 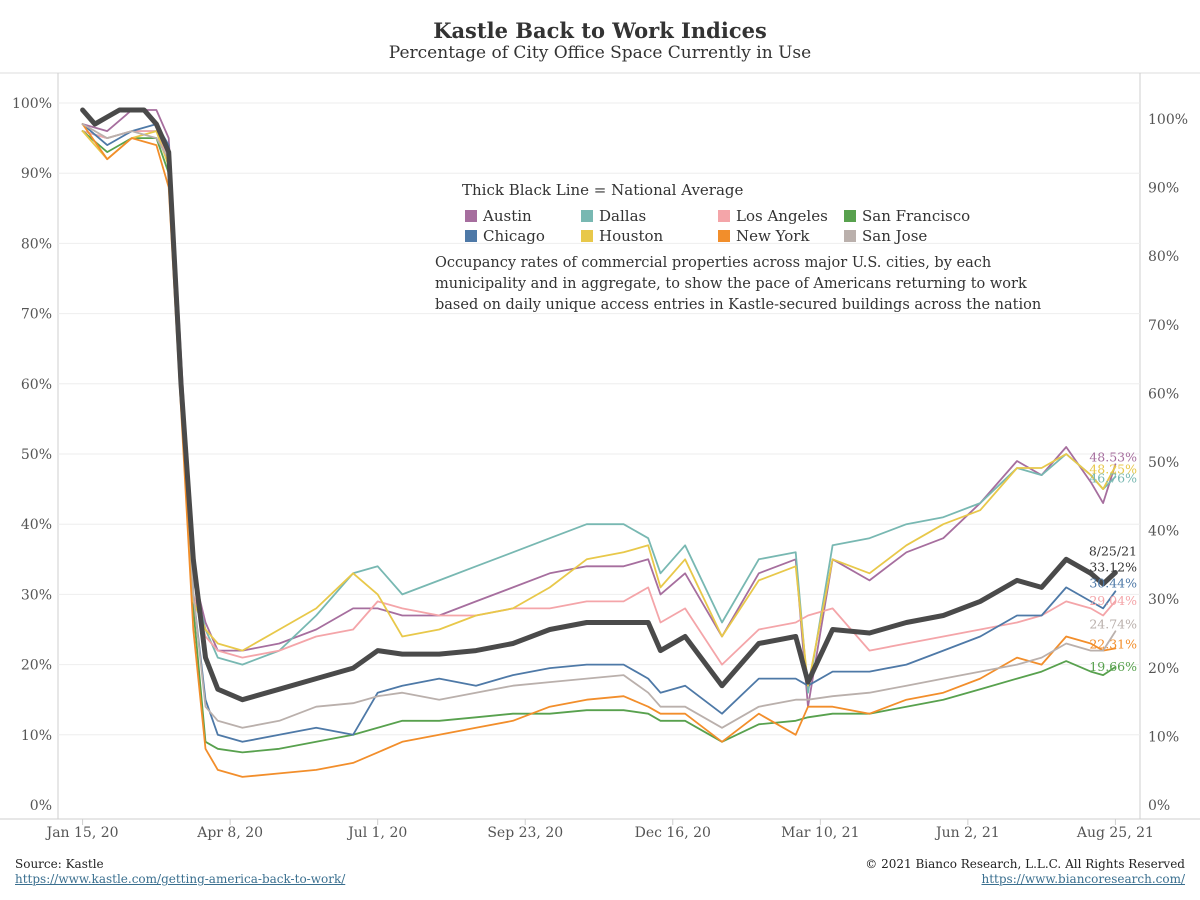 What do you see at coordinates (59, 864) in the screenshot?
I see `source-label: Source: Kastle` at bounding box center [59, 864].